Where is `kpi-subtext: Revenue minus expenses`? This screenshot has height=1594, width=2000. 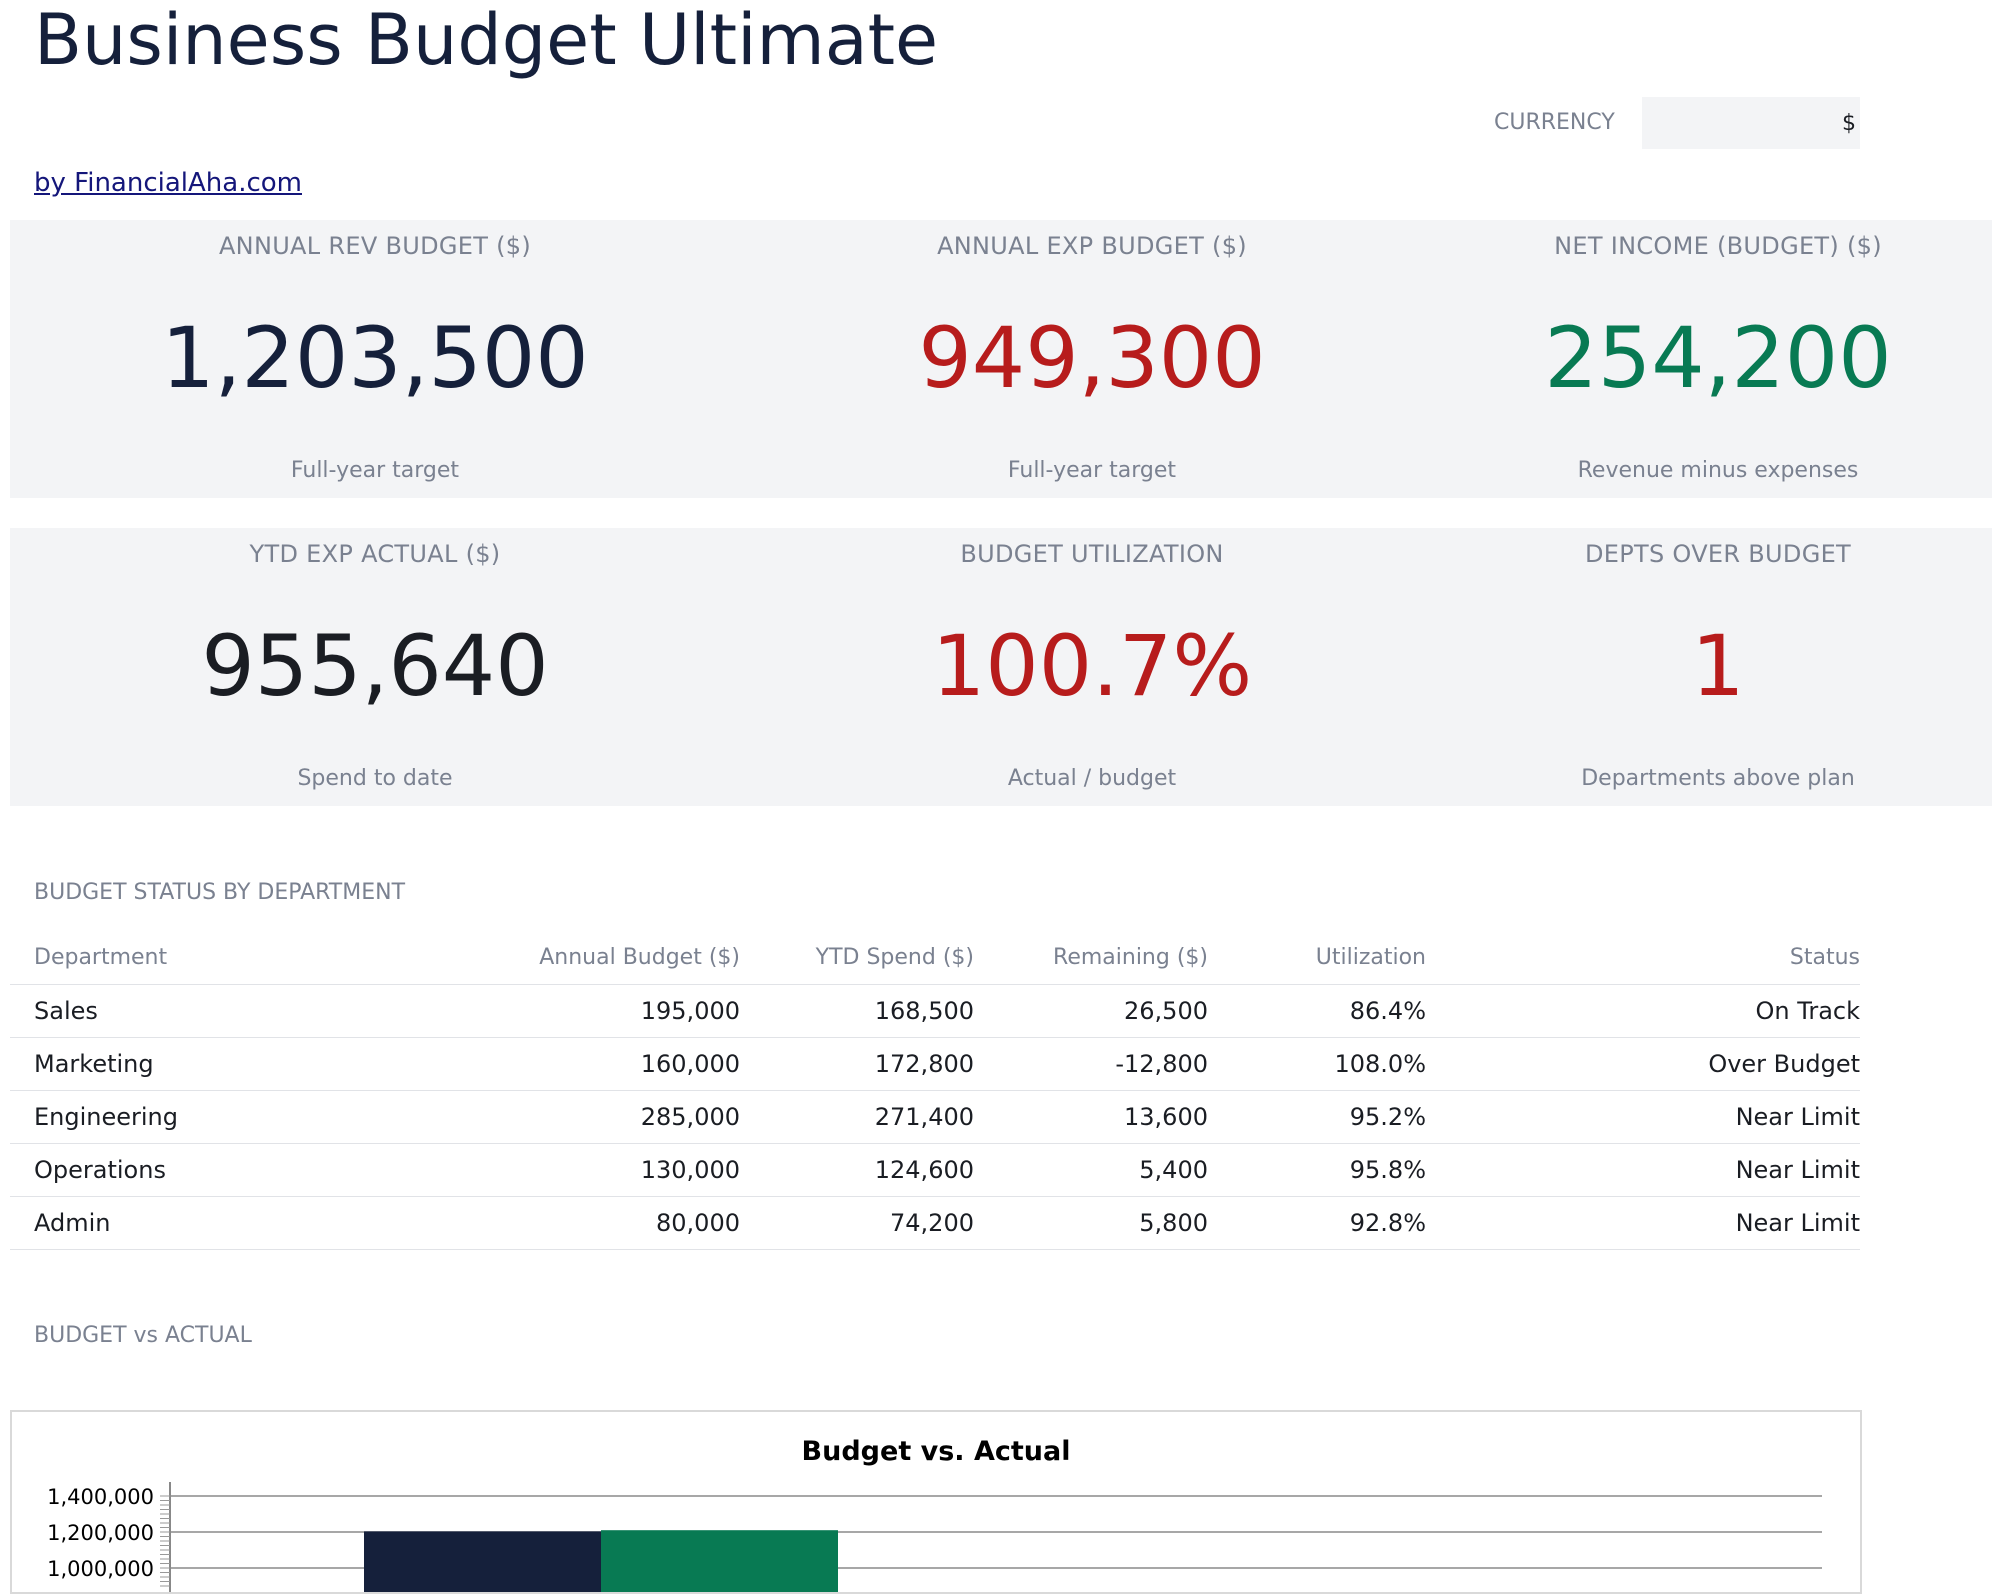
kpi-subtext: Revenue minus expenses is located at coordinates (1718, 470).